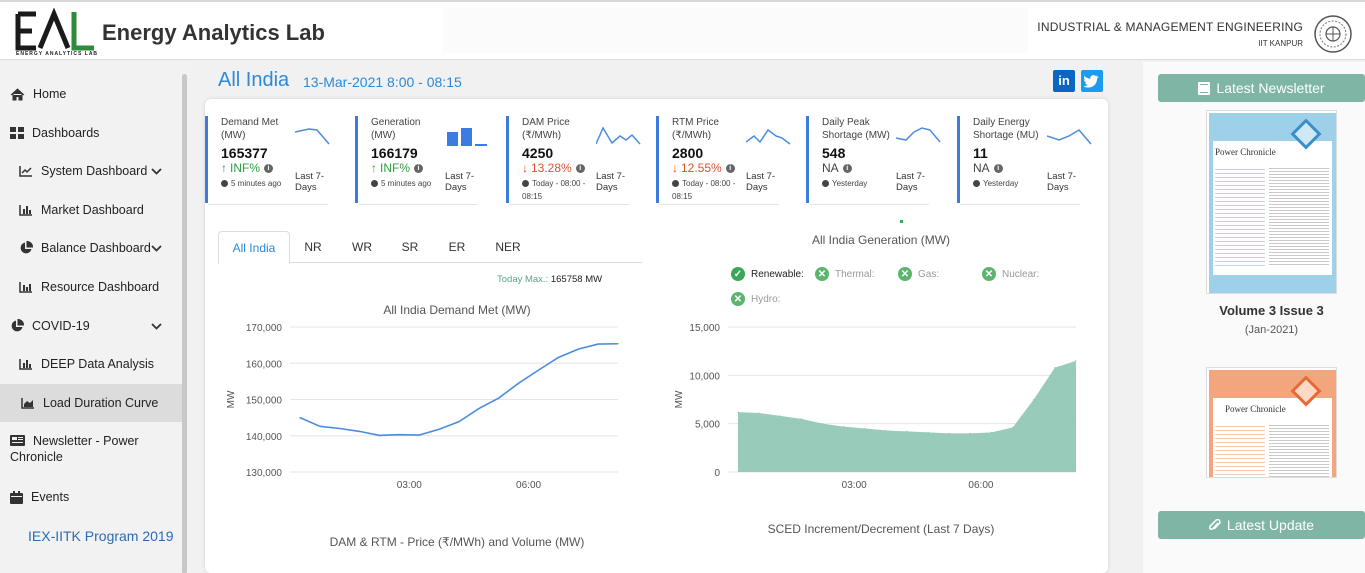 The height and width of the screenshot is (573, 1365). Describe the element at coordinates (17, 93) in the screenshot. I see `home-icon` at that location.